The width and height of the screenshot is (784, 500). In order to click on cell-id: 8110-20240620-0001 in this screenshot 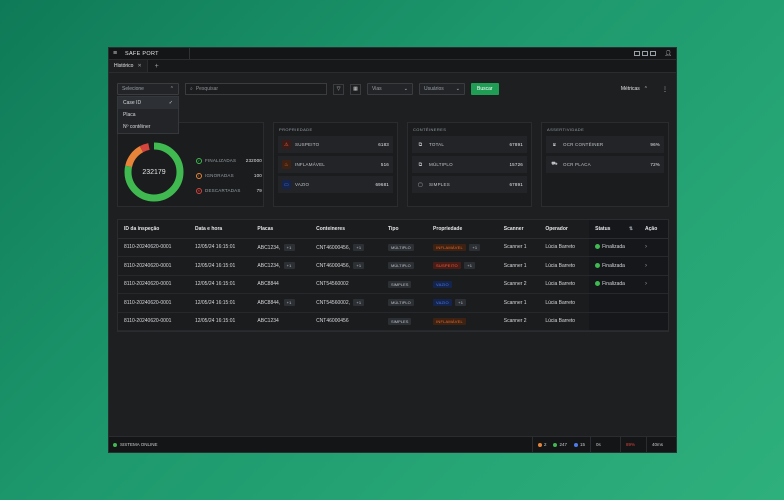, I will do `click(153, 247)`.